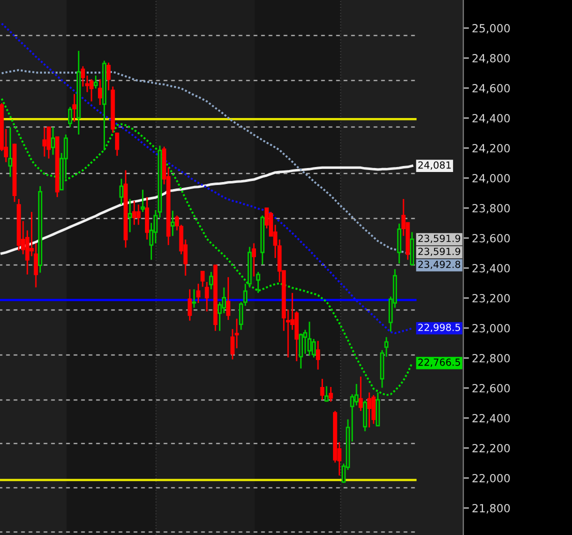  I want to click on y-tick-label: 24,000, so click(491, 179).